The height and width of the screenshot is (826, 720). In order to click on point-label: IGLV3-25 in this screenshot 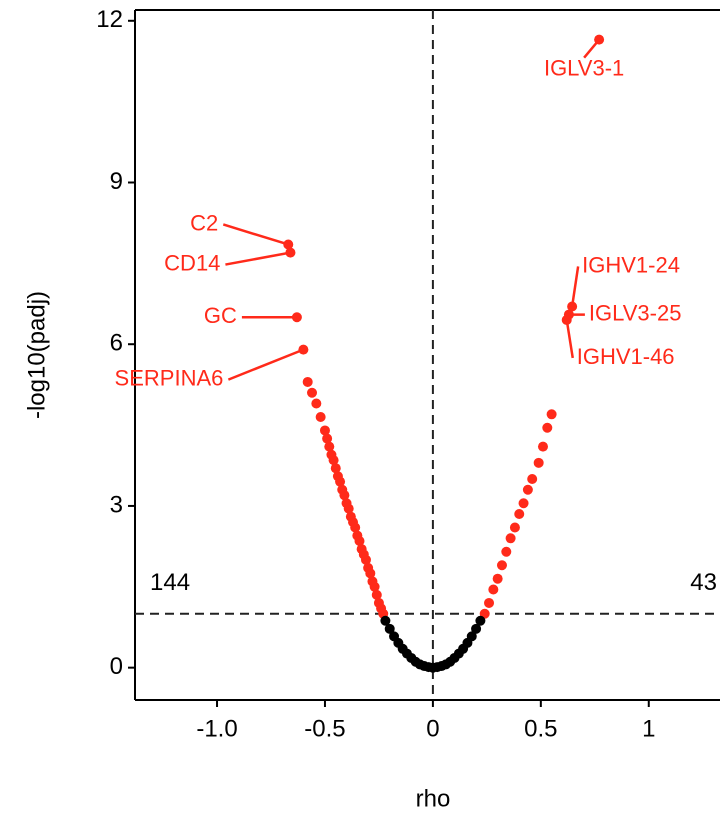, I will do `click(635, 312)`.